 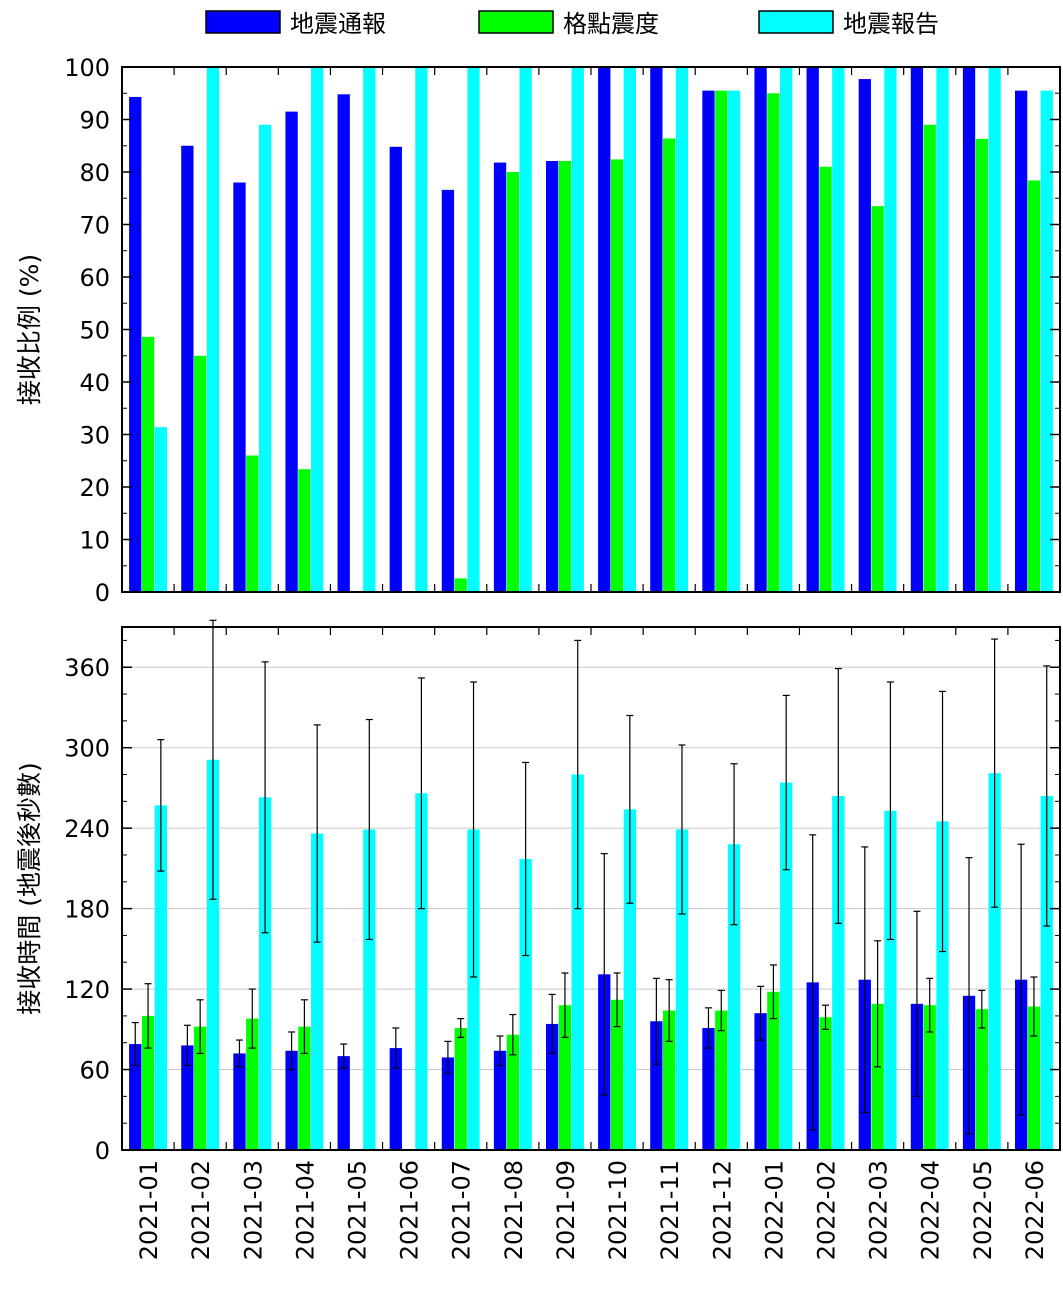 What do you see at coordinates (879, 1210) in the screenshot?
I see `x-tick-label-15: 2022-03` at bounding box center [879, 1210].